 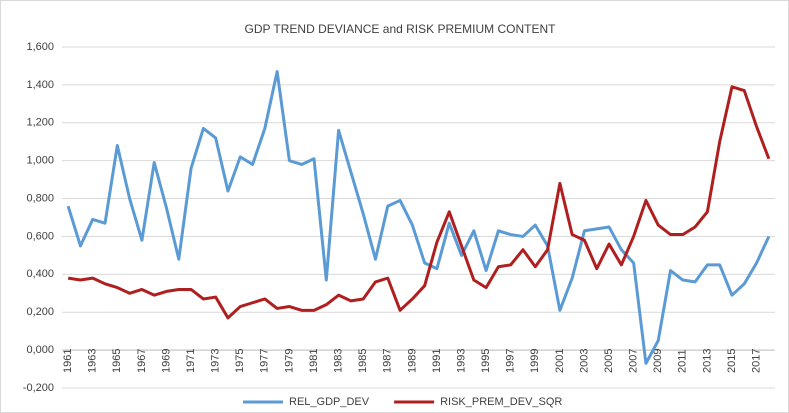 What do you see at coordinates (40, 350) in the screenshot?
I see `y-tick-label: 0,000` at bounding box center [40, 350].